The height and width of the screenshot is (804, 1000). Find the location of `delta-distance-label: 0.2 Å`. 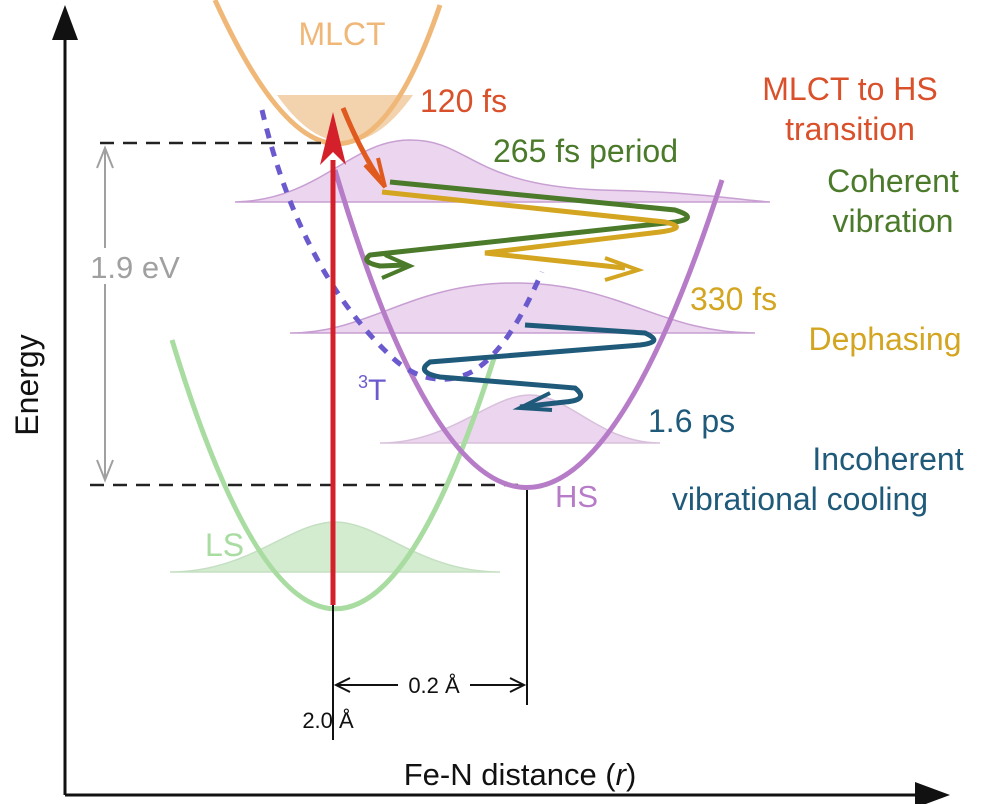

delta-distance-label: 0.2 Å is located at coordinates (434, 685).